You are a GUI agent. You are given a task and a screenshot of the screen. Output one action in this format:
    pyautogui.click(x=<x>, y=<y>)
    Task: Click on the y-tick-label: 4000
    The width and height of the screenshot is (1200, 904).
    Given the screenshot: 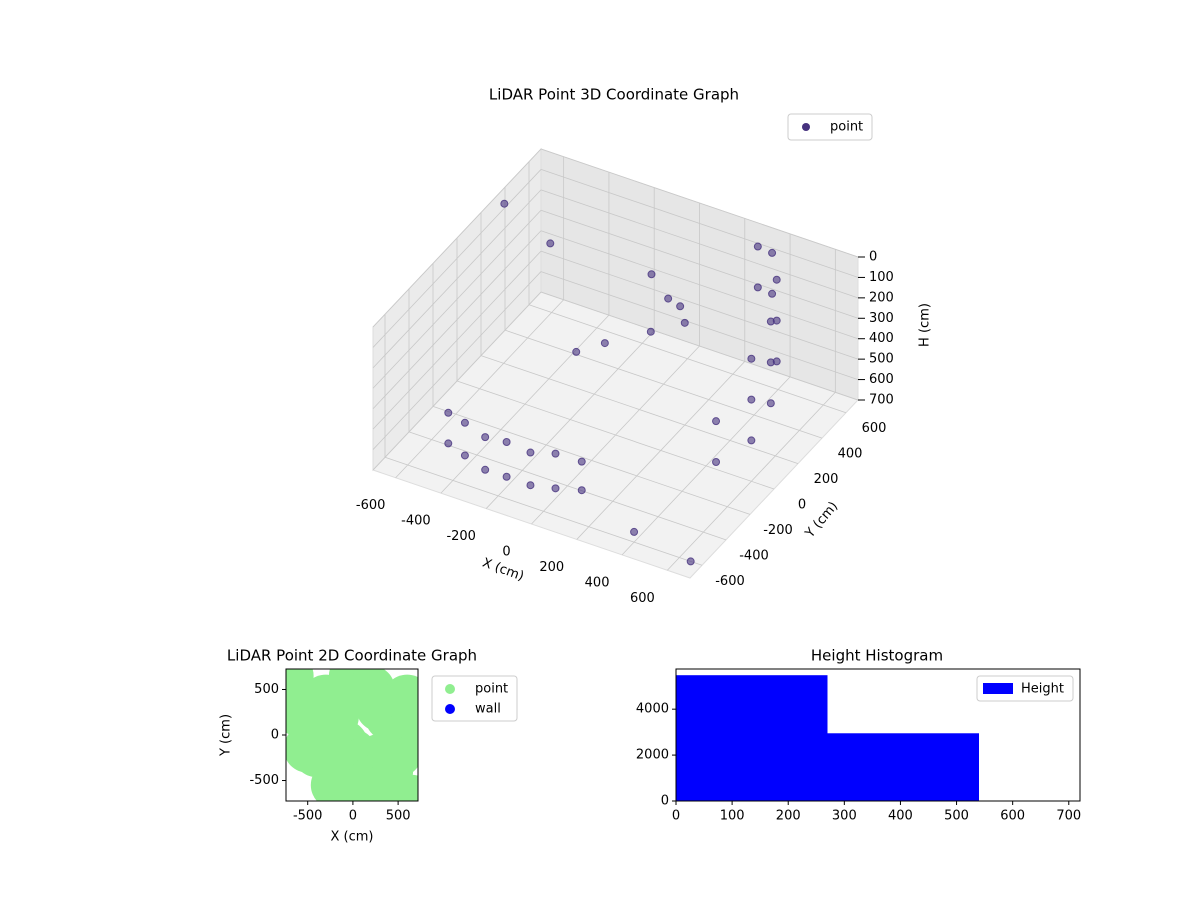 What is the action you would take?
    pyautogui.click(x=652, y=709)
    